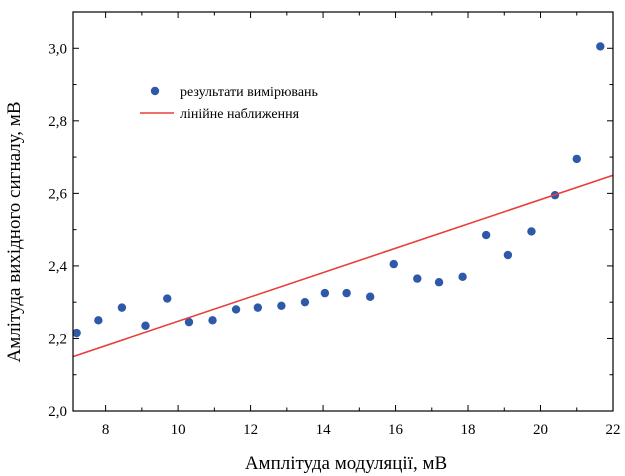  I want to click on y-tick-label: 2,8, so click(57, 122).